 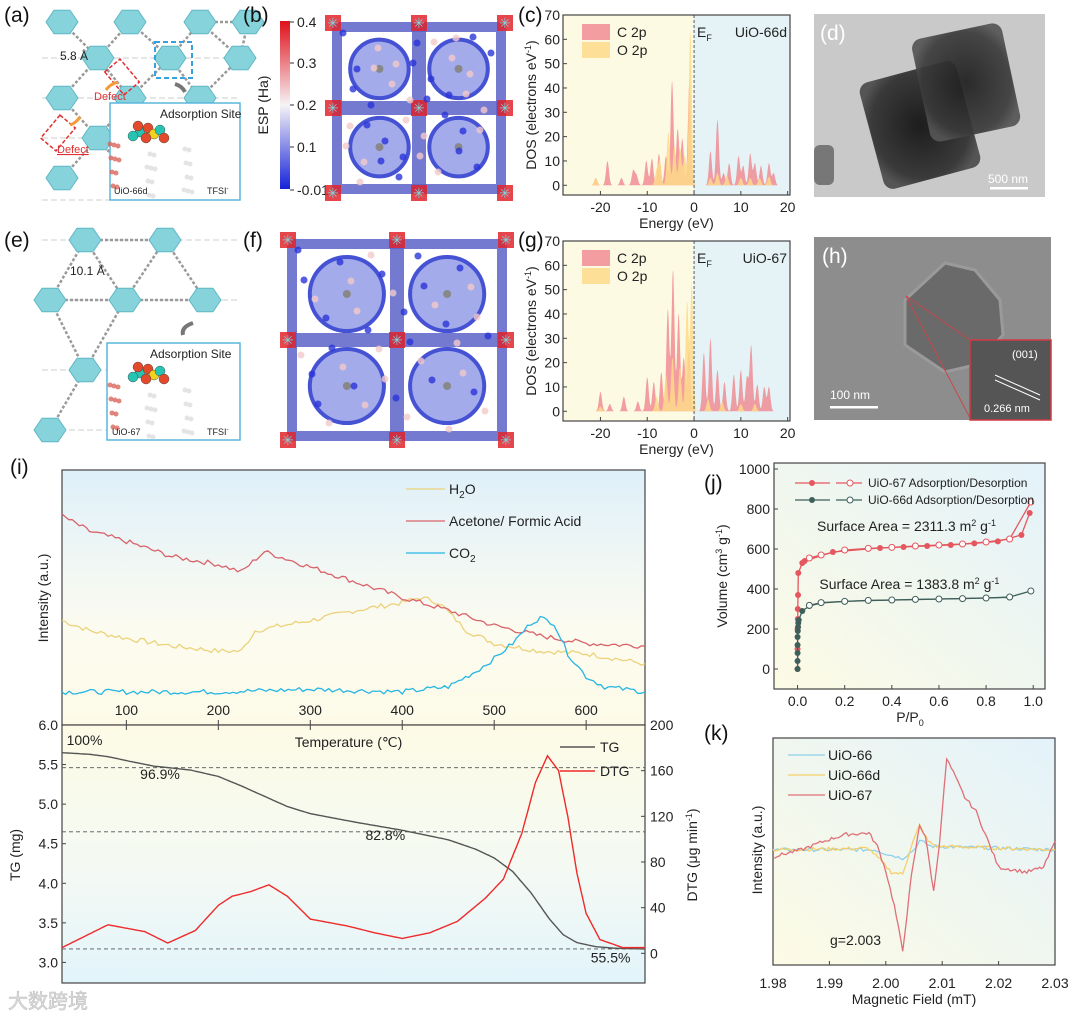 I want to click on surface-area-annotation: Surface Area = 1383.8 m2 g-1, so click(x=909, y=584).